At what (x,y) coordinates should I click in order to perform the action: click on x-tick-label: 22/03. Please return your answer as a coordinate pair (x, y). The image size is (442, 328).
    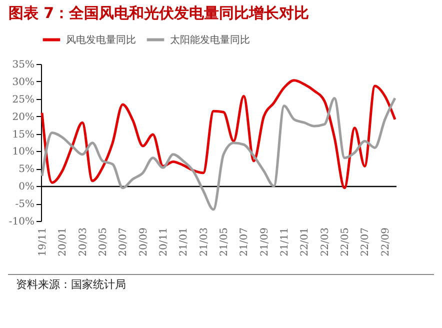
    Looking at the image, I should click on (325, 242).